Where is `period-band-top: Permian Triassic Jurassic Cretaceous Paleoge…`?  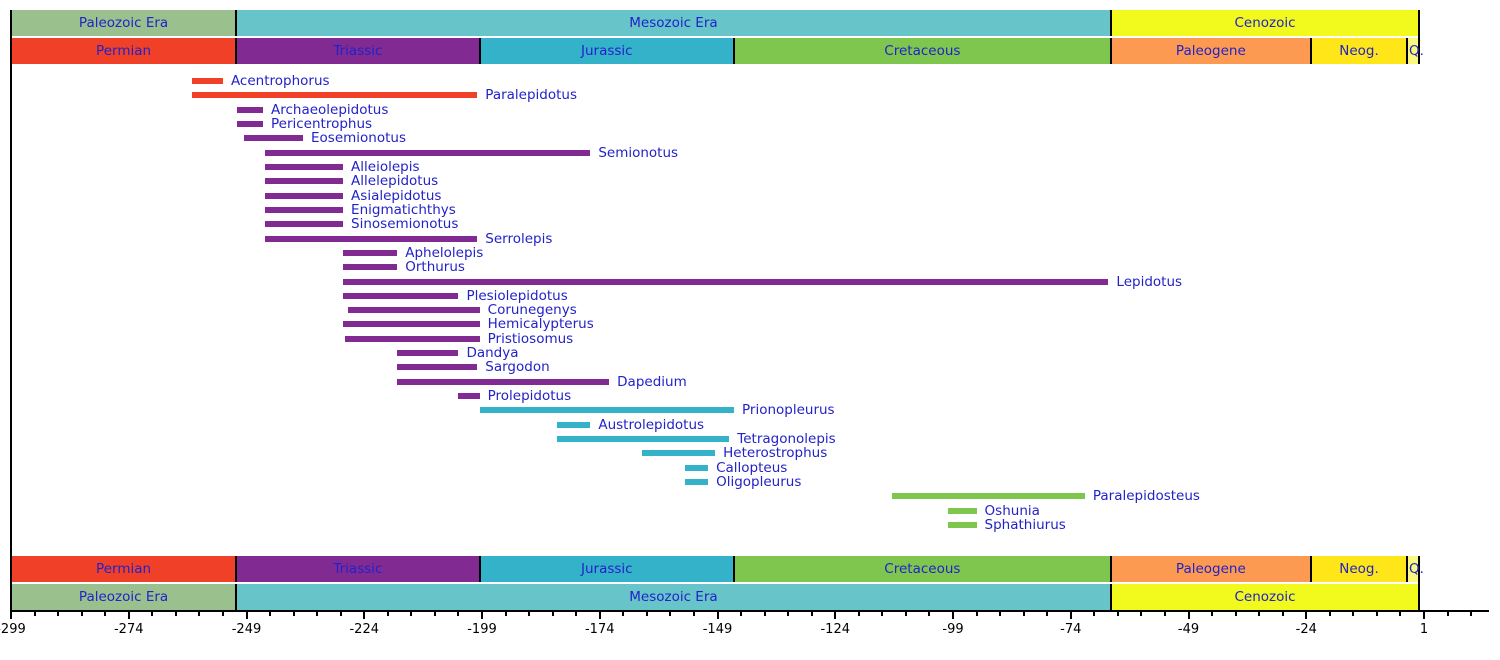 period-band-top: Permian Triassic Jurassic Cretaceous Paleoge… is located at coordinates (750, 51).